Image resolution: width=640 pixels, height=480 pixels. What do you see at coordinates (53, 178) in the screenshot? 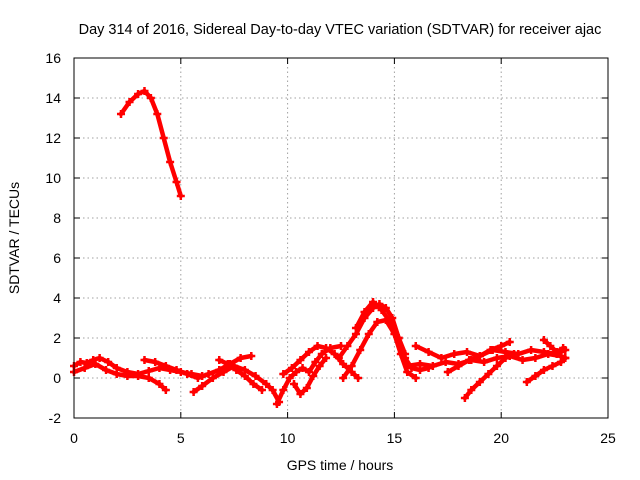
I see `y-tick-label: 10` at bounding box center [53, 178].